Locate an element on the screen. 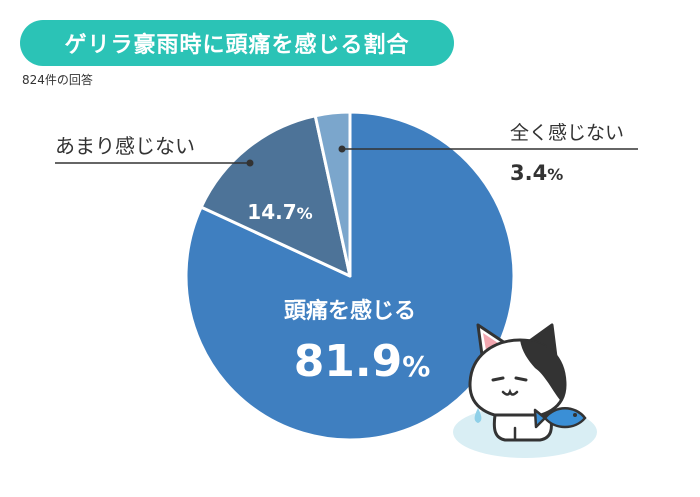 This screenshot has width=700, height=497. slice-label-3: 全く感じない is located at coordinates (567, 133).